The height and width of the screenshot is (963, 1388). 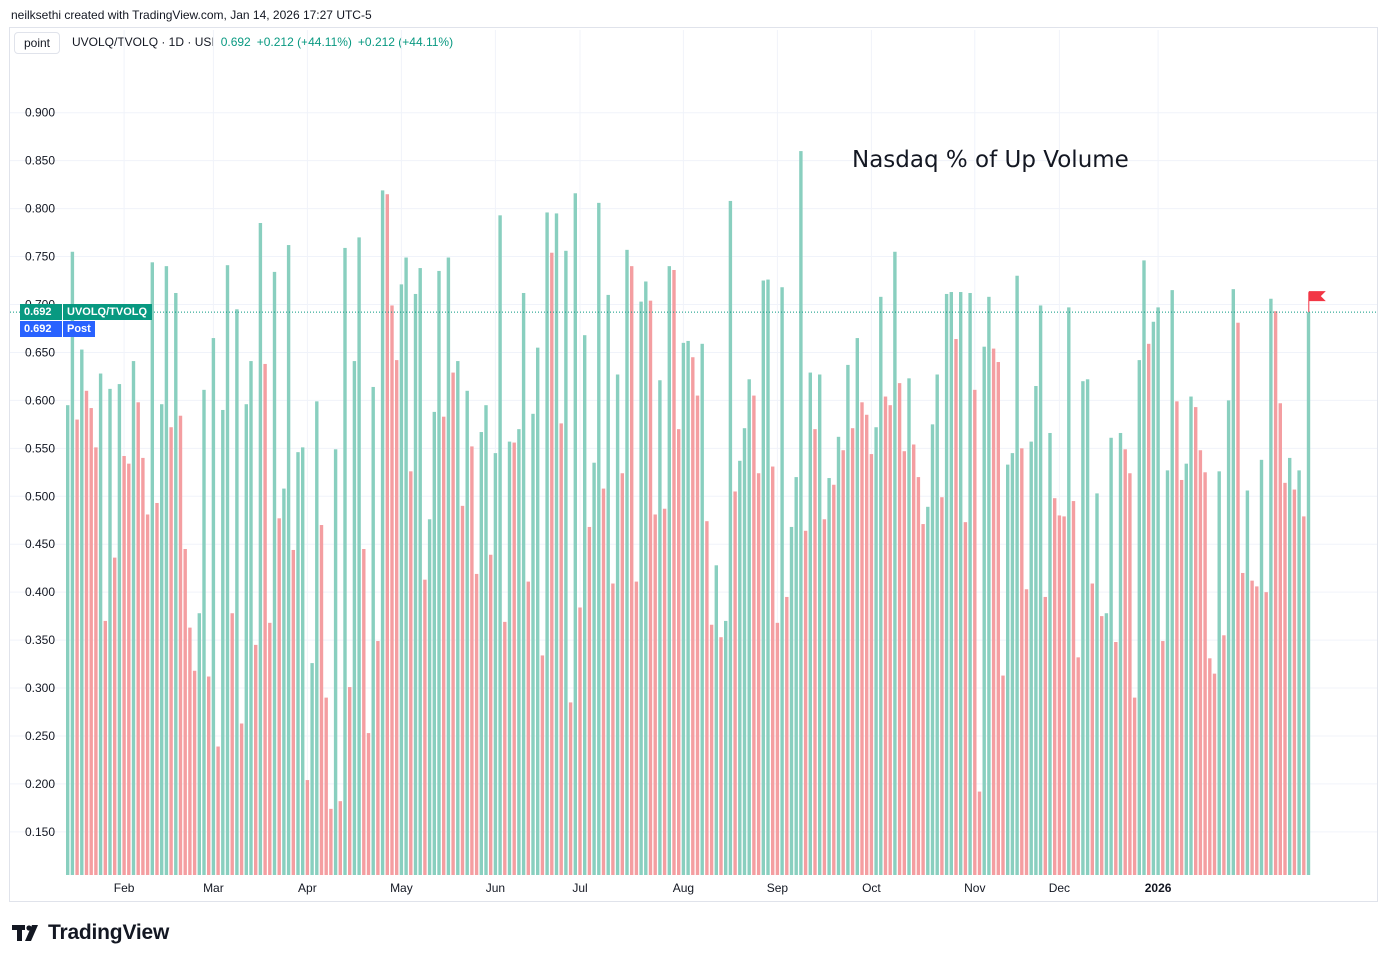 I want to click on x-tick-label: 2026, so click(x=1158, y=888).